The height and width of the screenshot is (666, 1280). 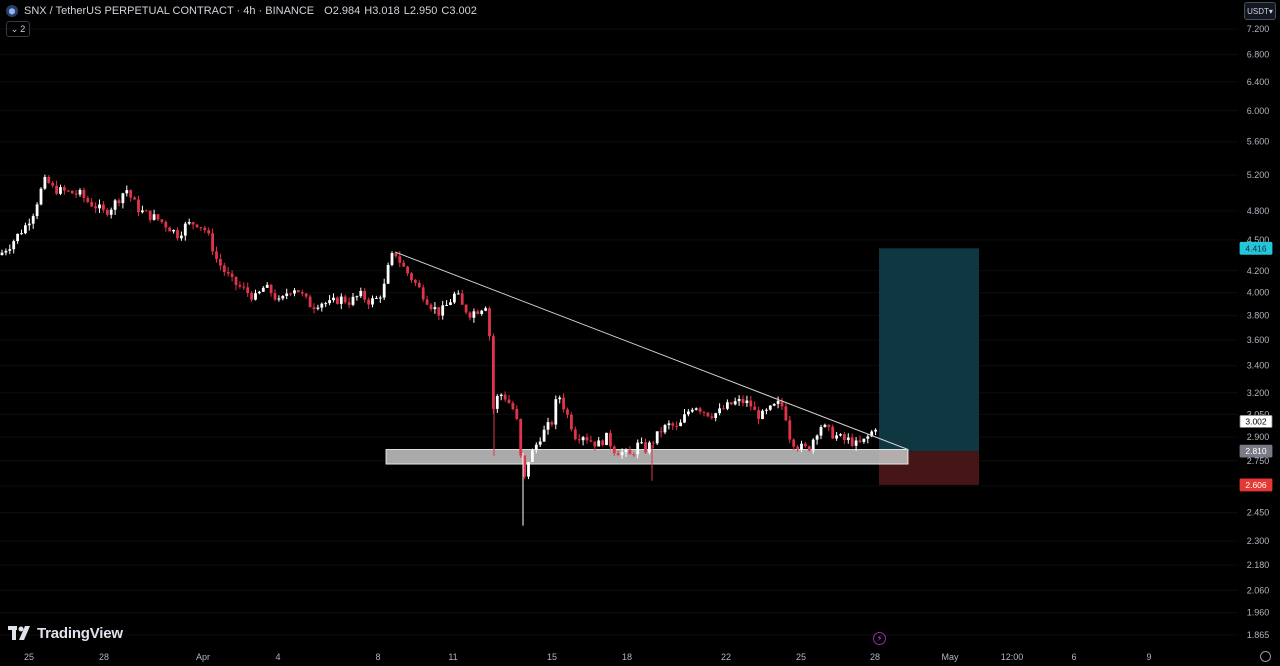 What do you see at coordinates (950, 657) in the screenshot?
I see `time-tick-label: May` at bounding box center [950, 657].